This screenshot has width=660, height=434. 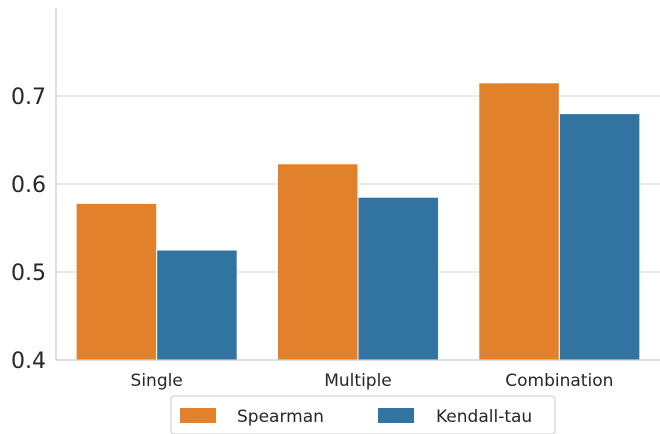 I want to click on legend-box, so click(x=363, y=414).